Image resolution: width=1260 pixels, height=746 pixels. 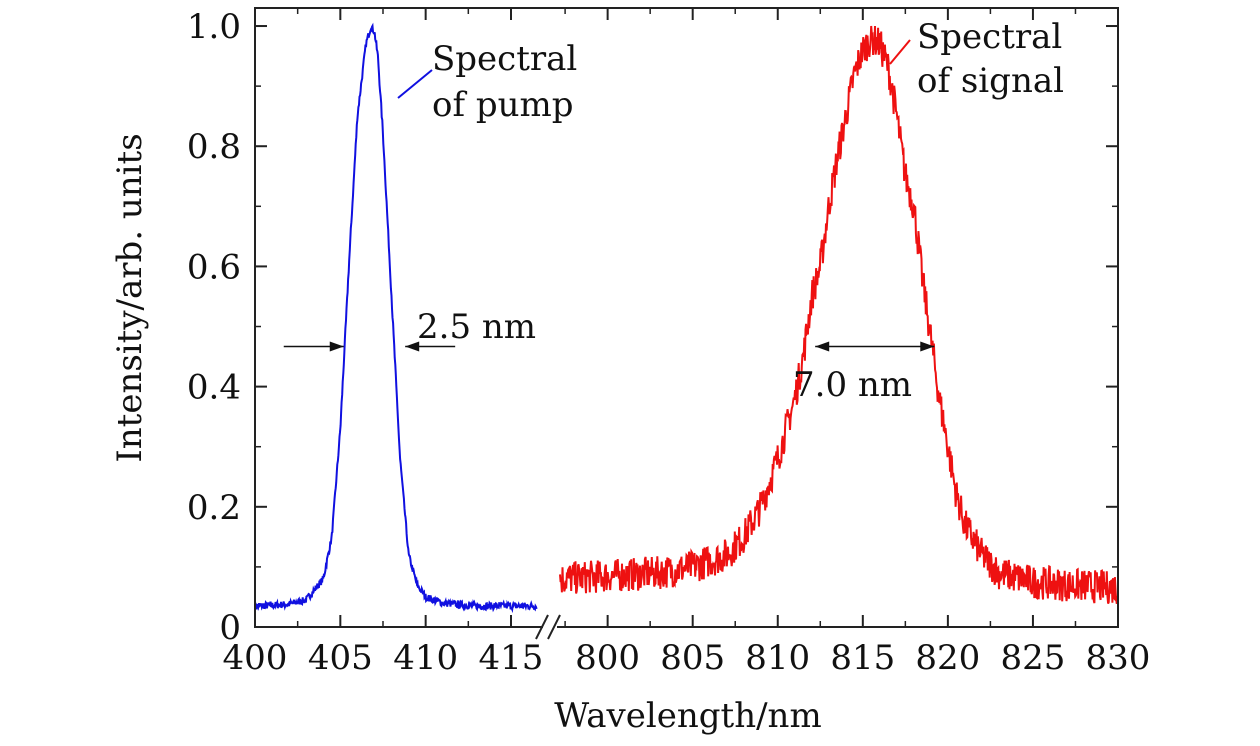 What do you see at coordinates (990, 81) in the screenshot?
I see `legend-signal-line2: of signal` at bounding box center [990, 81].